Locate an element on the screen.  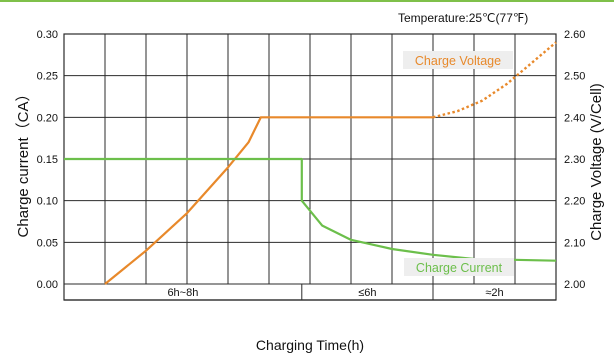
charge-voltage-label: Charge Voltage is located at coordinates (458, 61).